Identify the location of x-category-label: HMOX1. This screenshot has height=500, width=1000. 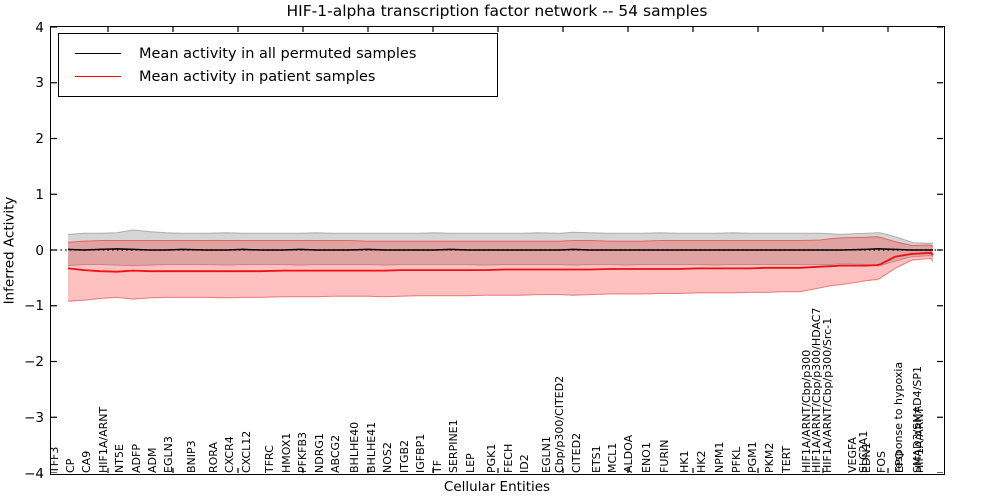
(286, 452).